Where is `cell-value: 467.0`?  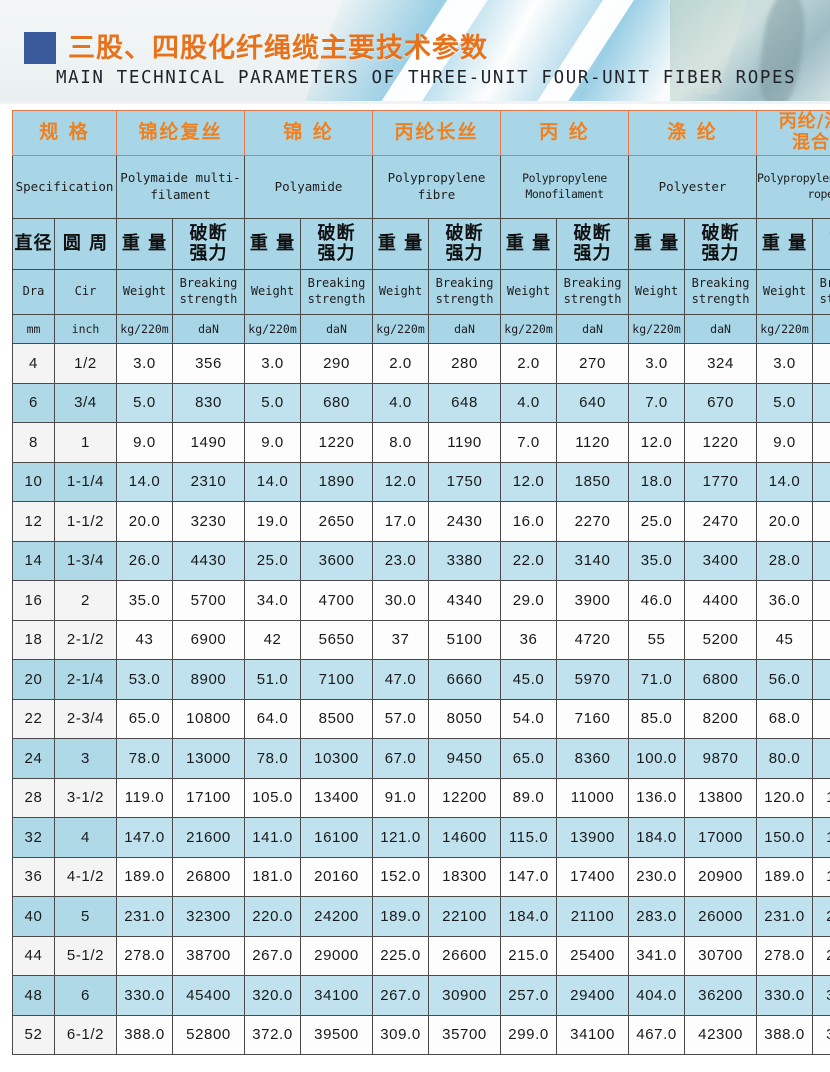 cell-value: 467.0 is located at coordinates (657, 1034).